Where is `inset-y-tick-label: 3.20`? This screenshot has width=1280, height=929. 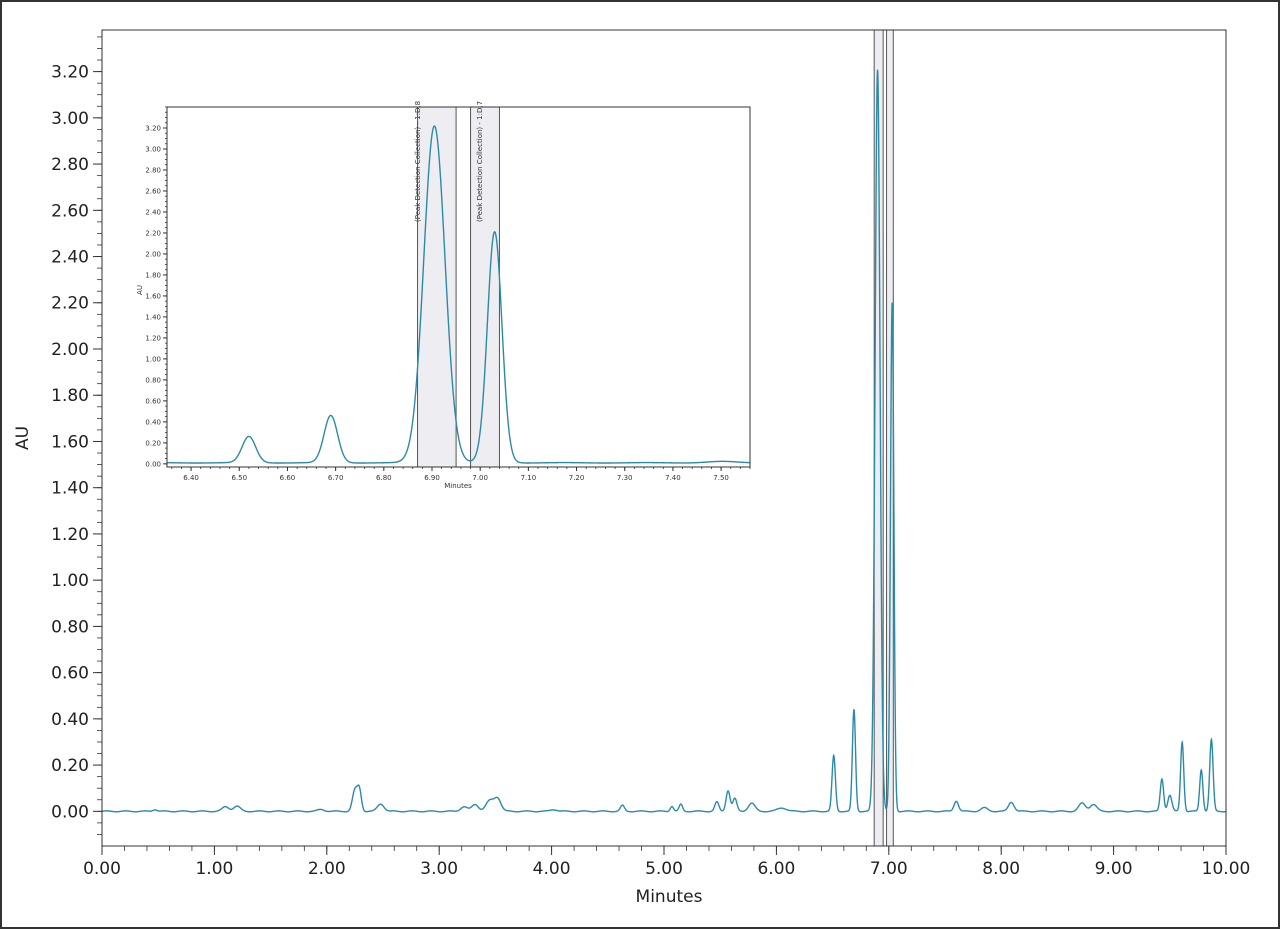
inset-y-tick-label: 3.20 is located at coordinates (153, 128).